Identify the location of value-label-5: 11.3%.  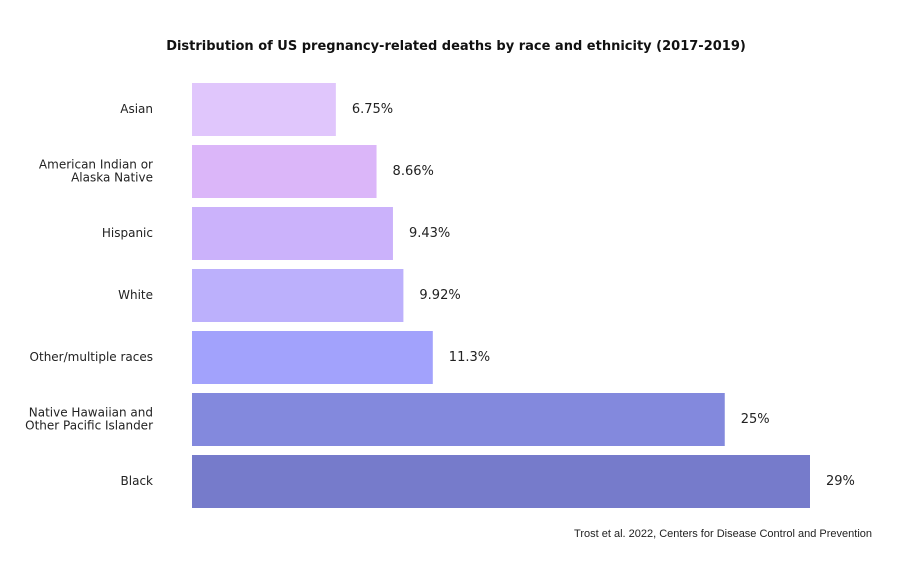
(469, 357).